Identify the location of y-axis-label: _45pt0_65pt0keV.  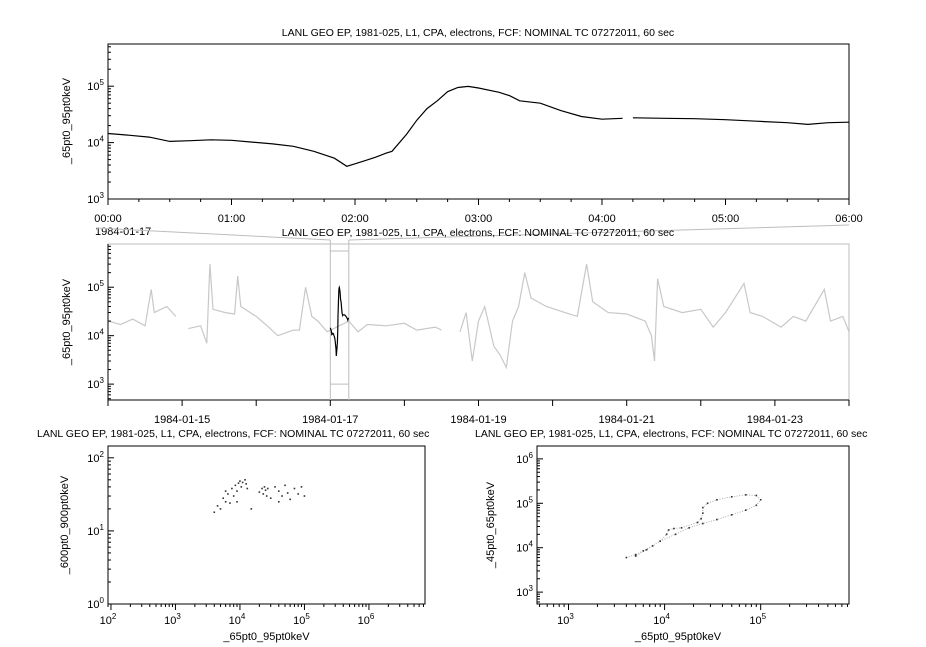
(491, 525).